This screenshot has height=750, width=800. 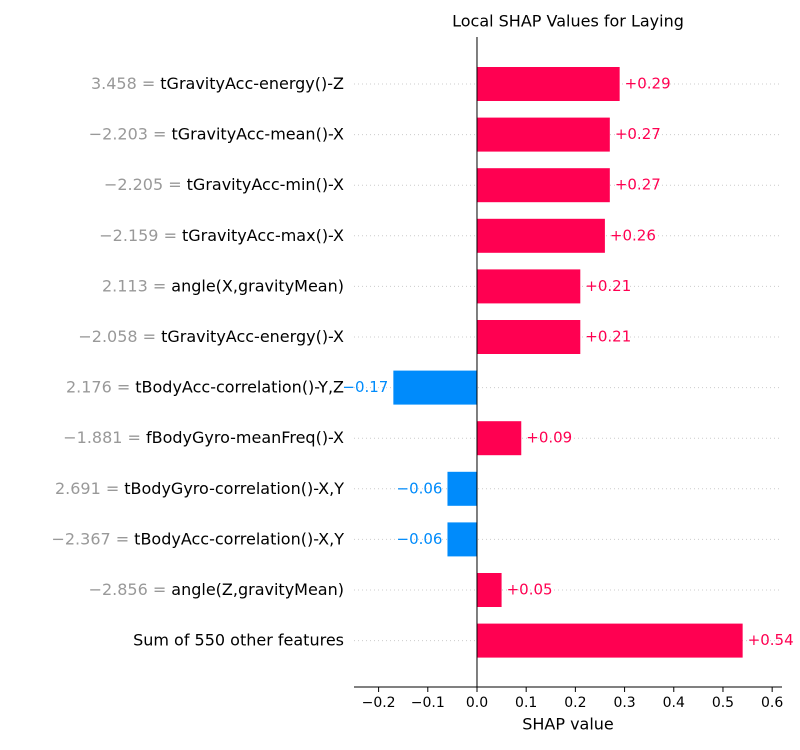 I want to click on x-tick-label: 0.6, so click(x=772, y=703).